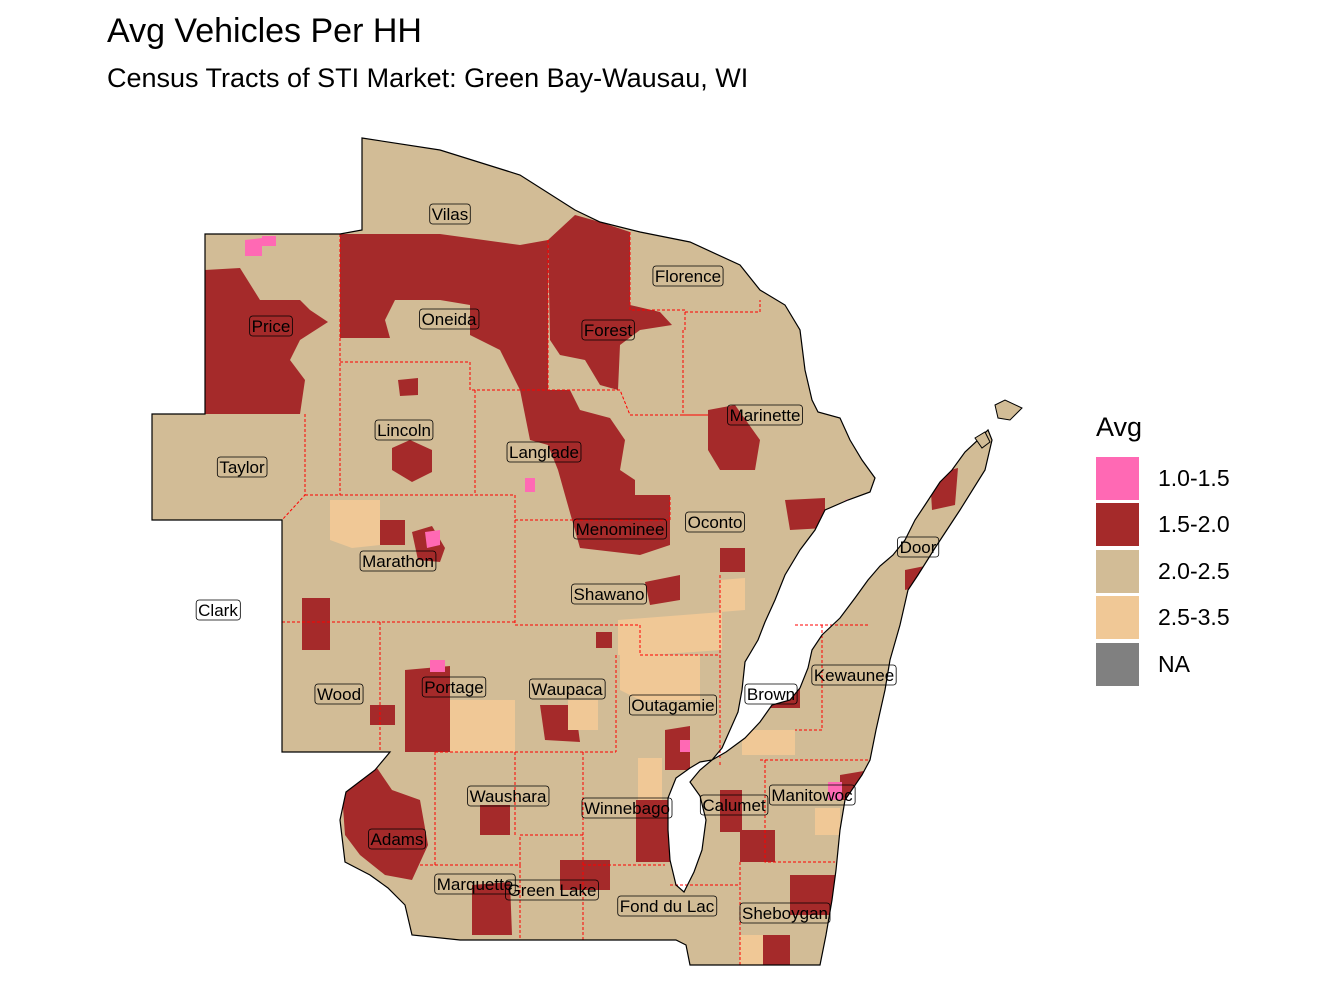 This screenshot has height=1008, width=1344. I want to click on county-label-winnebago: Winnebago, so click(627, 808).